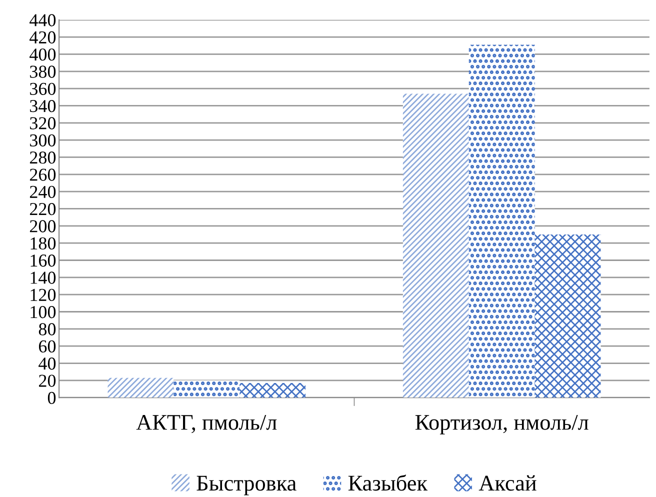  Describe the element at coordinates (43, 88) in the screenshot. I see `y-tick-label: 360` at that location.